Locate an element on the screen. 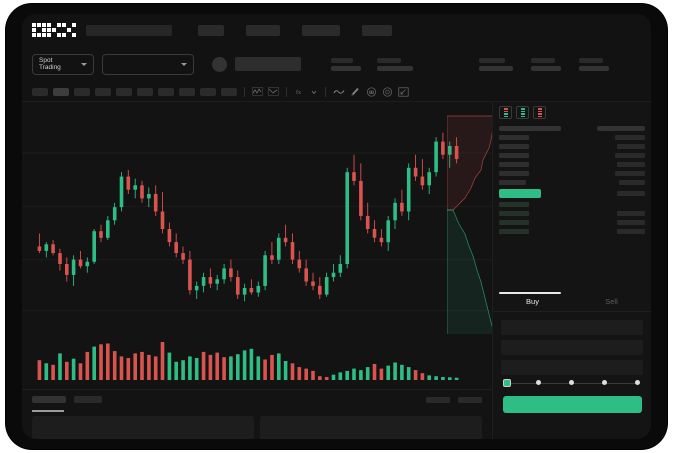 This screenshot has width=673, height=453. order-book-rows is located at coordinates (572, 180).